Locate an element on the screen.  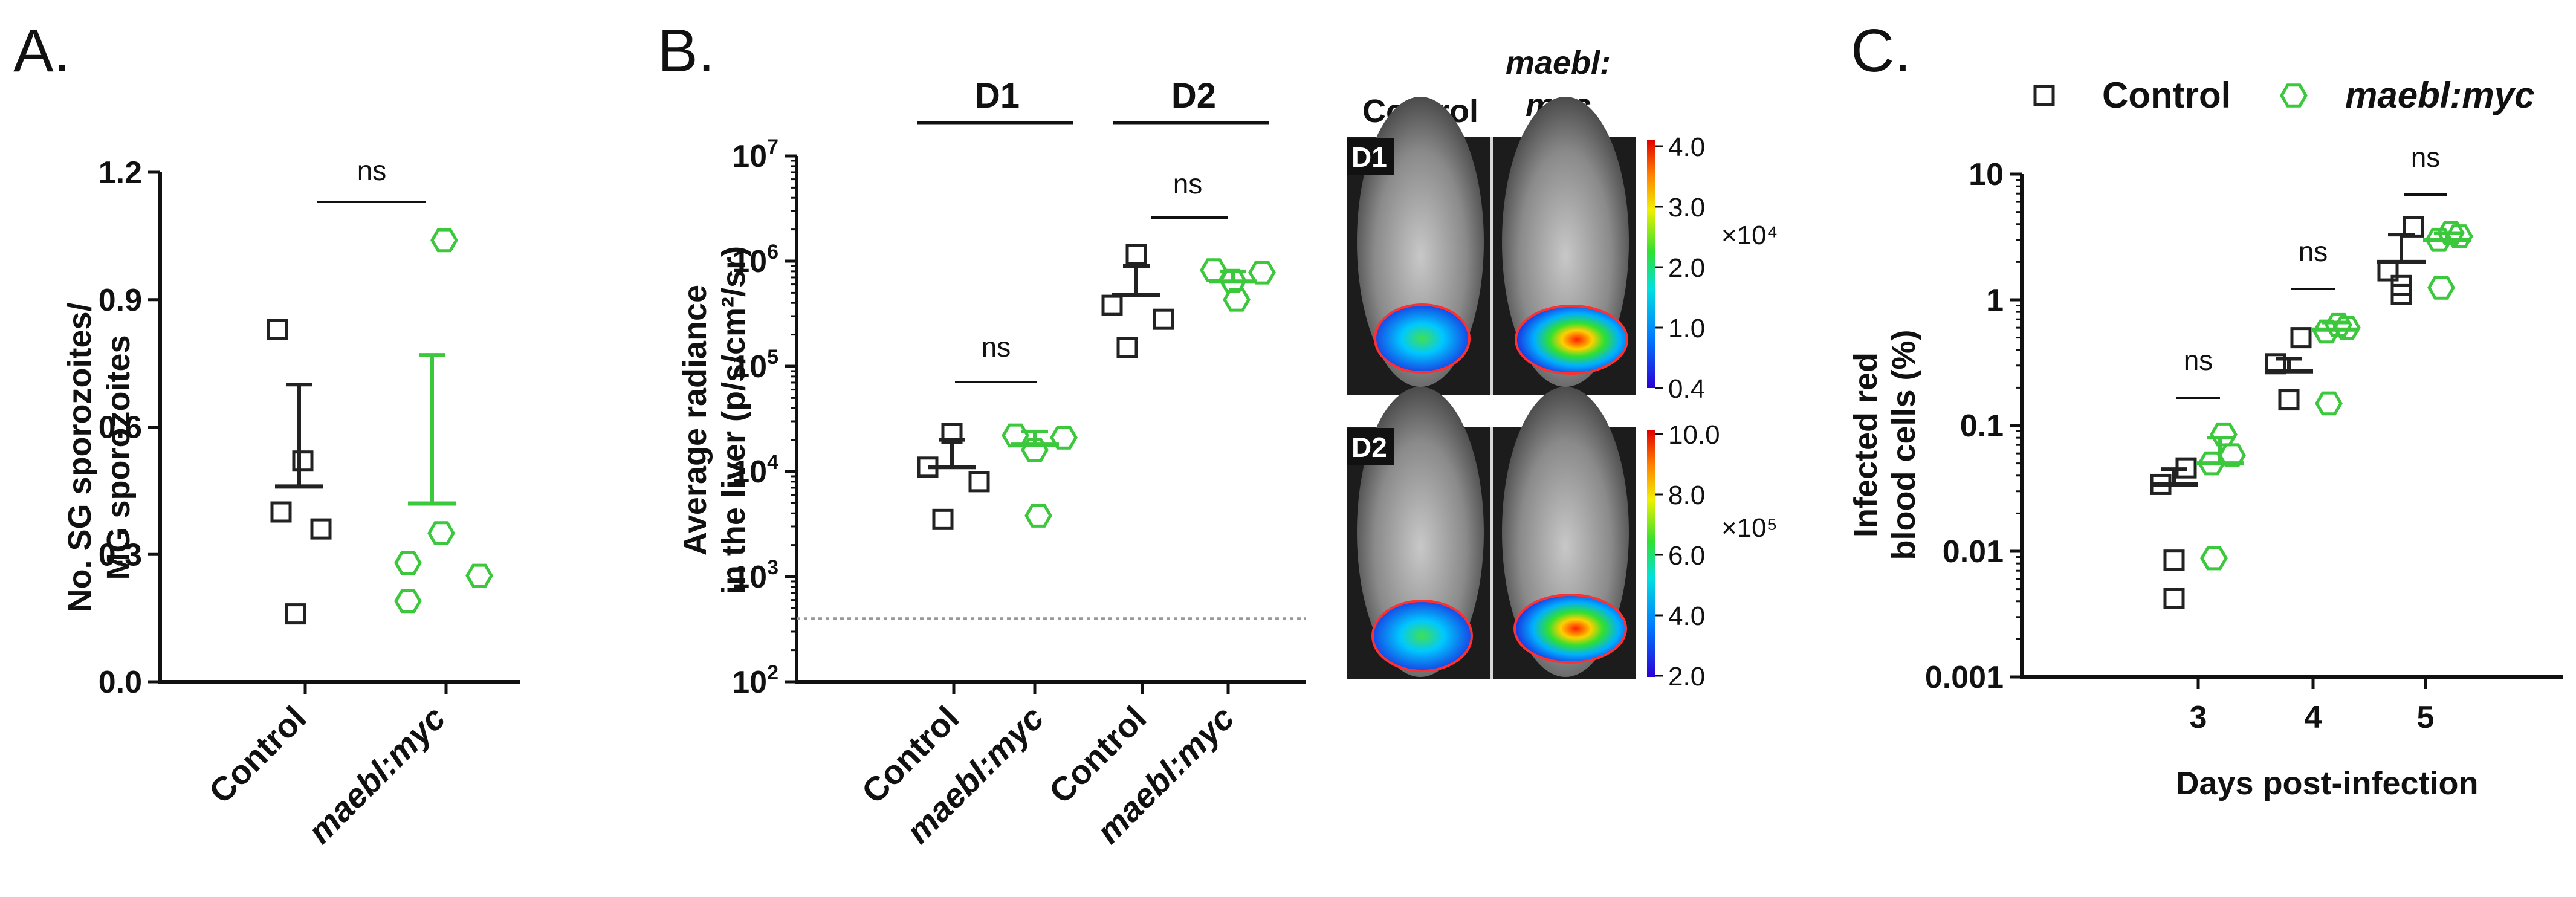
panel-b-ytick-label: 10⁴ is located at coordinates (755, 470).